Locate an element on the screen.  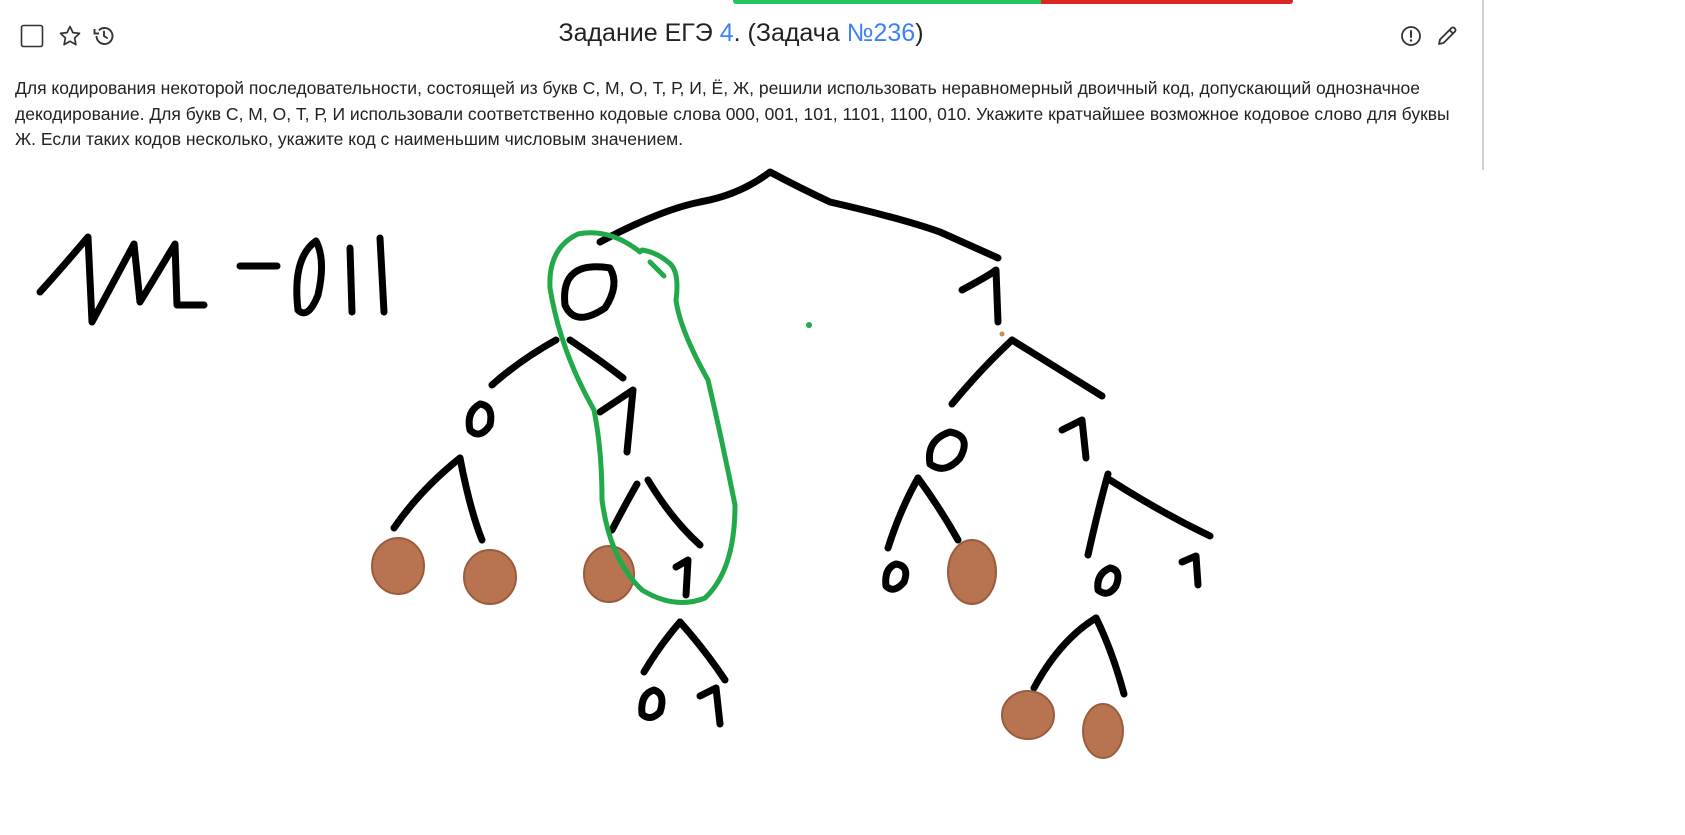
progress-wrong-segment is located at coordinates (1167, 2).